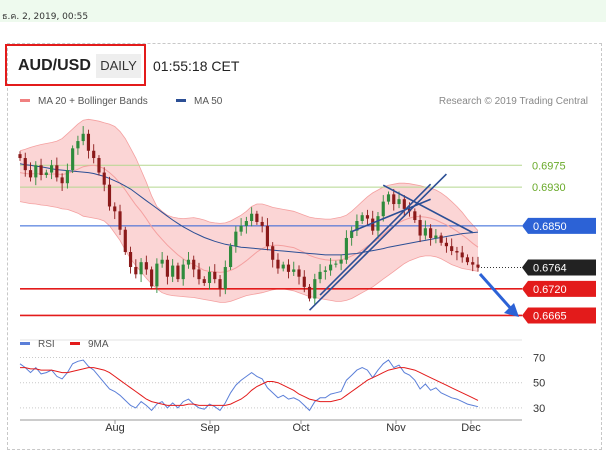 This screenshot has width=606, height=458. I want to click on legend-swatch-bollinger, so click(25, 100).